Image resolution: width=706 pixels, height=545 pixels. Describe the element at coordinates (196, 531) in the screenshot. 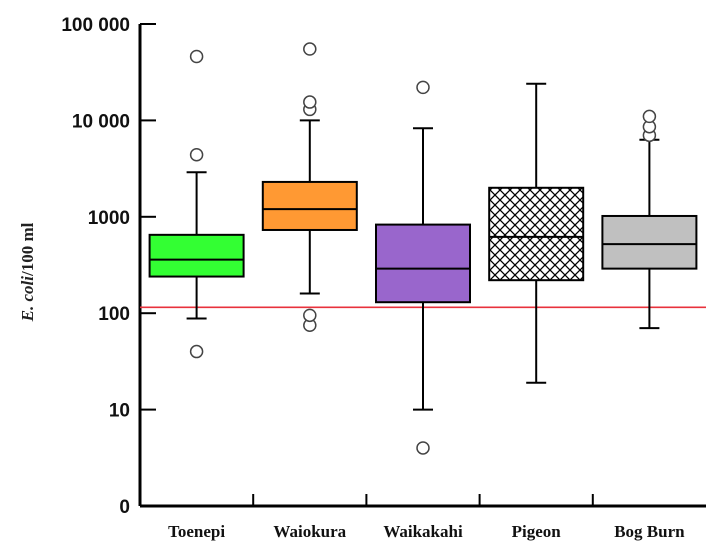

I see `x-tick-label: Toenepi` at that location.